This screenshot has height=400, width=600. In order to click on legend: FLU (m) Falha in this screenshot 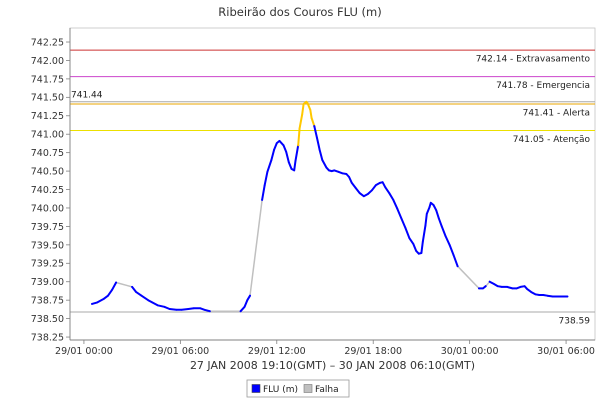, I will do `click(298, 388)`.